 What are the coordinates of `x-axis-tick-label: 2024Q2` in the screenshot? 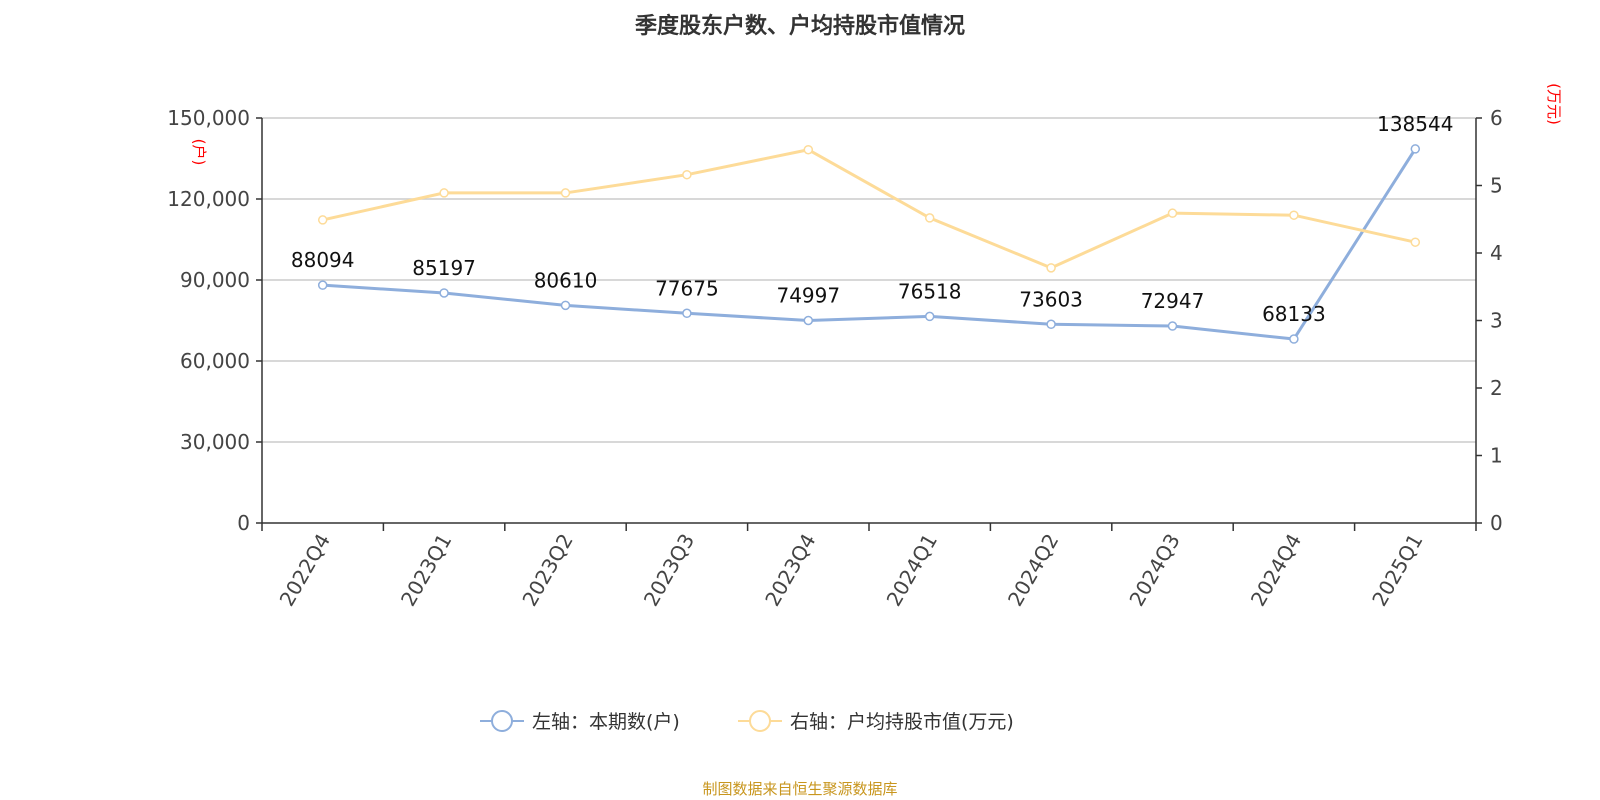 It's located at (1033, 570).